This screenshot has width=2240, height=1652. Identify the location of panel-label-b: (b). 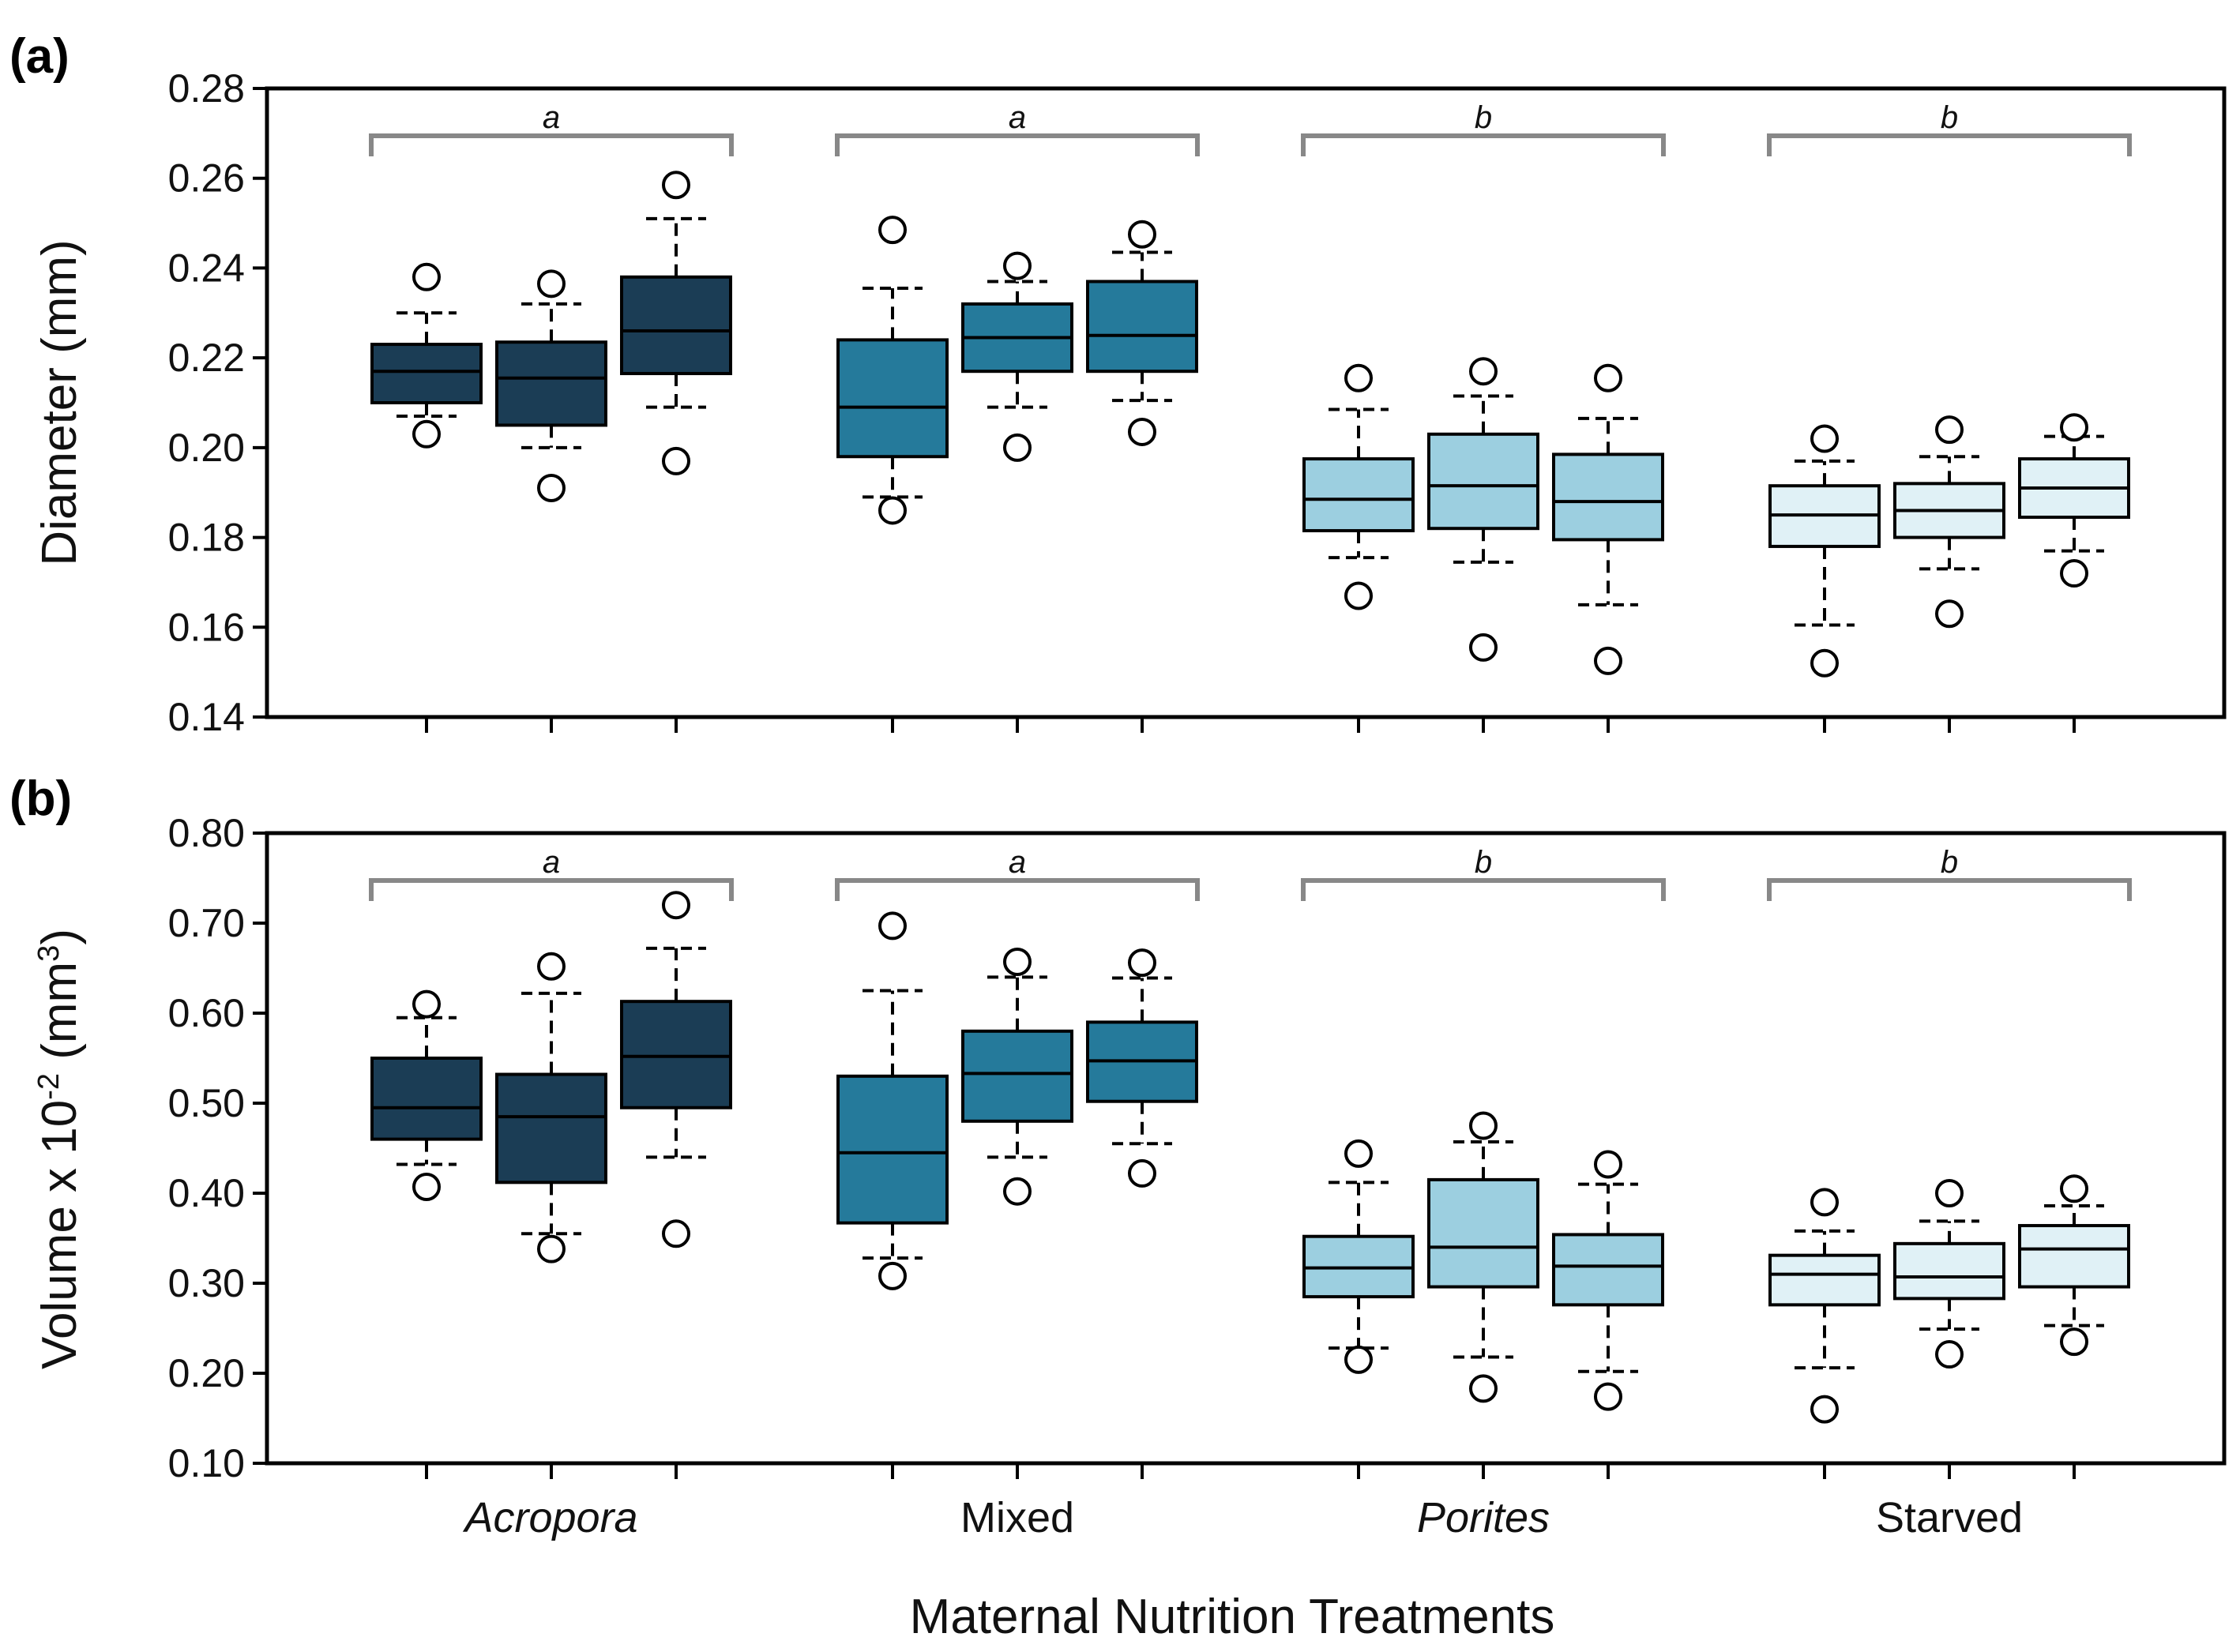
(40, 799).